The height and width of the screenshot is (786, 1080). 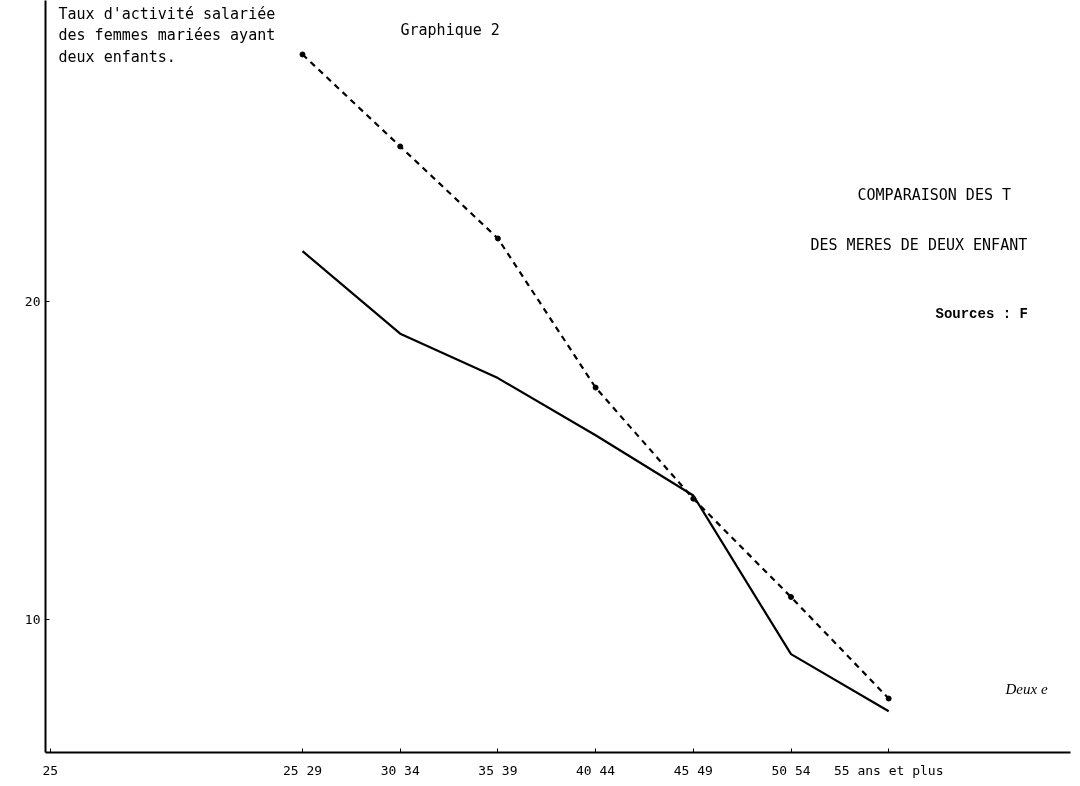 What do you see at coordinates (302, 770) in the screenshot?
I see `x-tick-label: 25 29` at bounding box center [302, 770].